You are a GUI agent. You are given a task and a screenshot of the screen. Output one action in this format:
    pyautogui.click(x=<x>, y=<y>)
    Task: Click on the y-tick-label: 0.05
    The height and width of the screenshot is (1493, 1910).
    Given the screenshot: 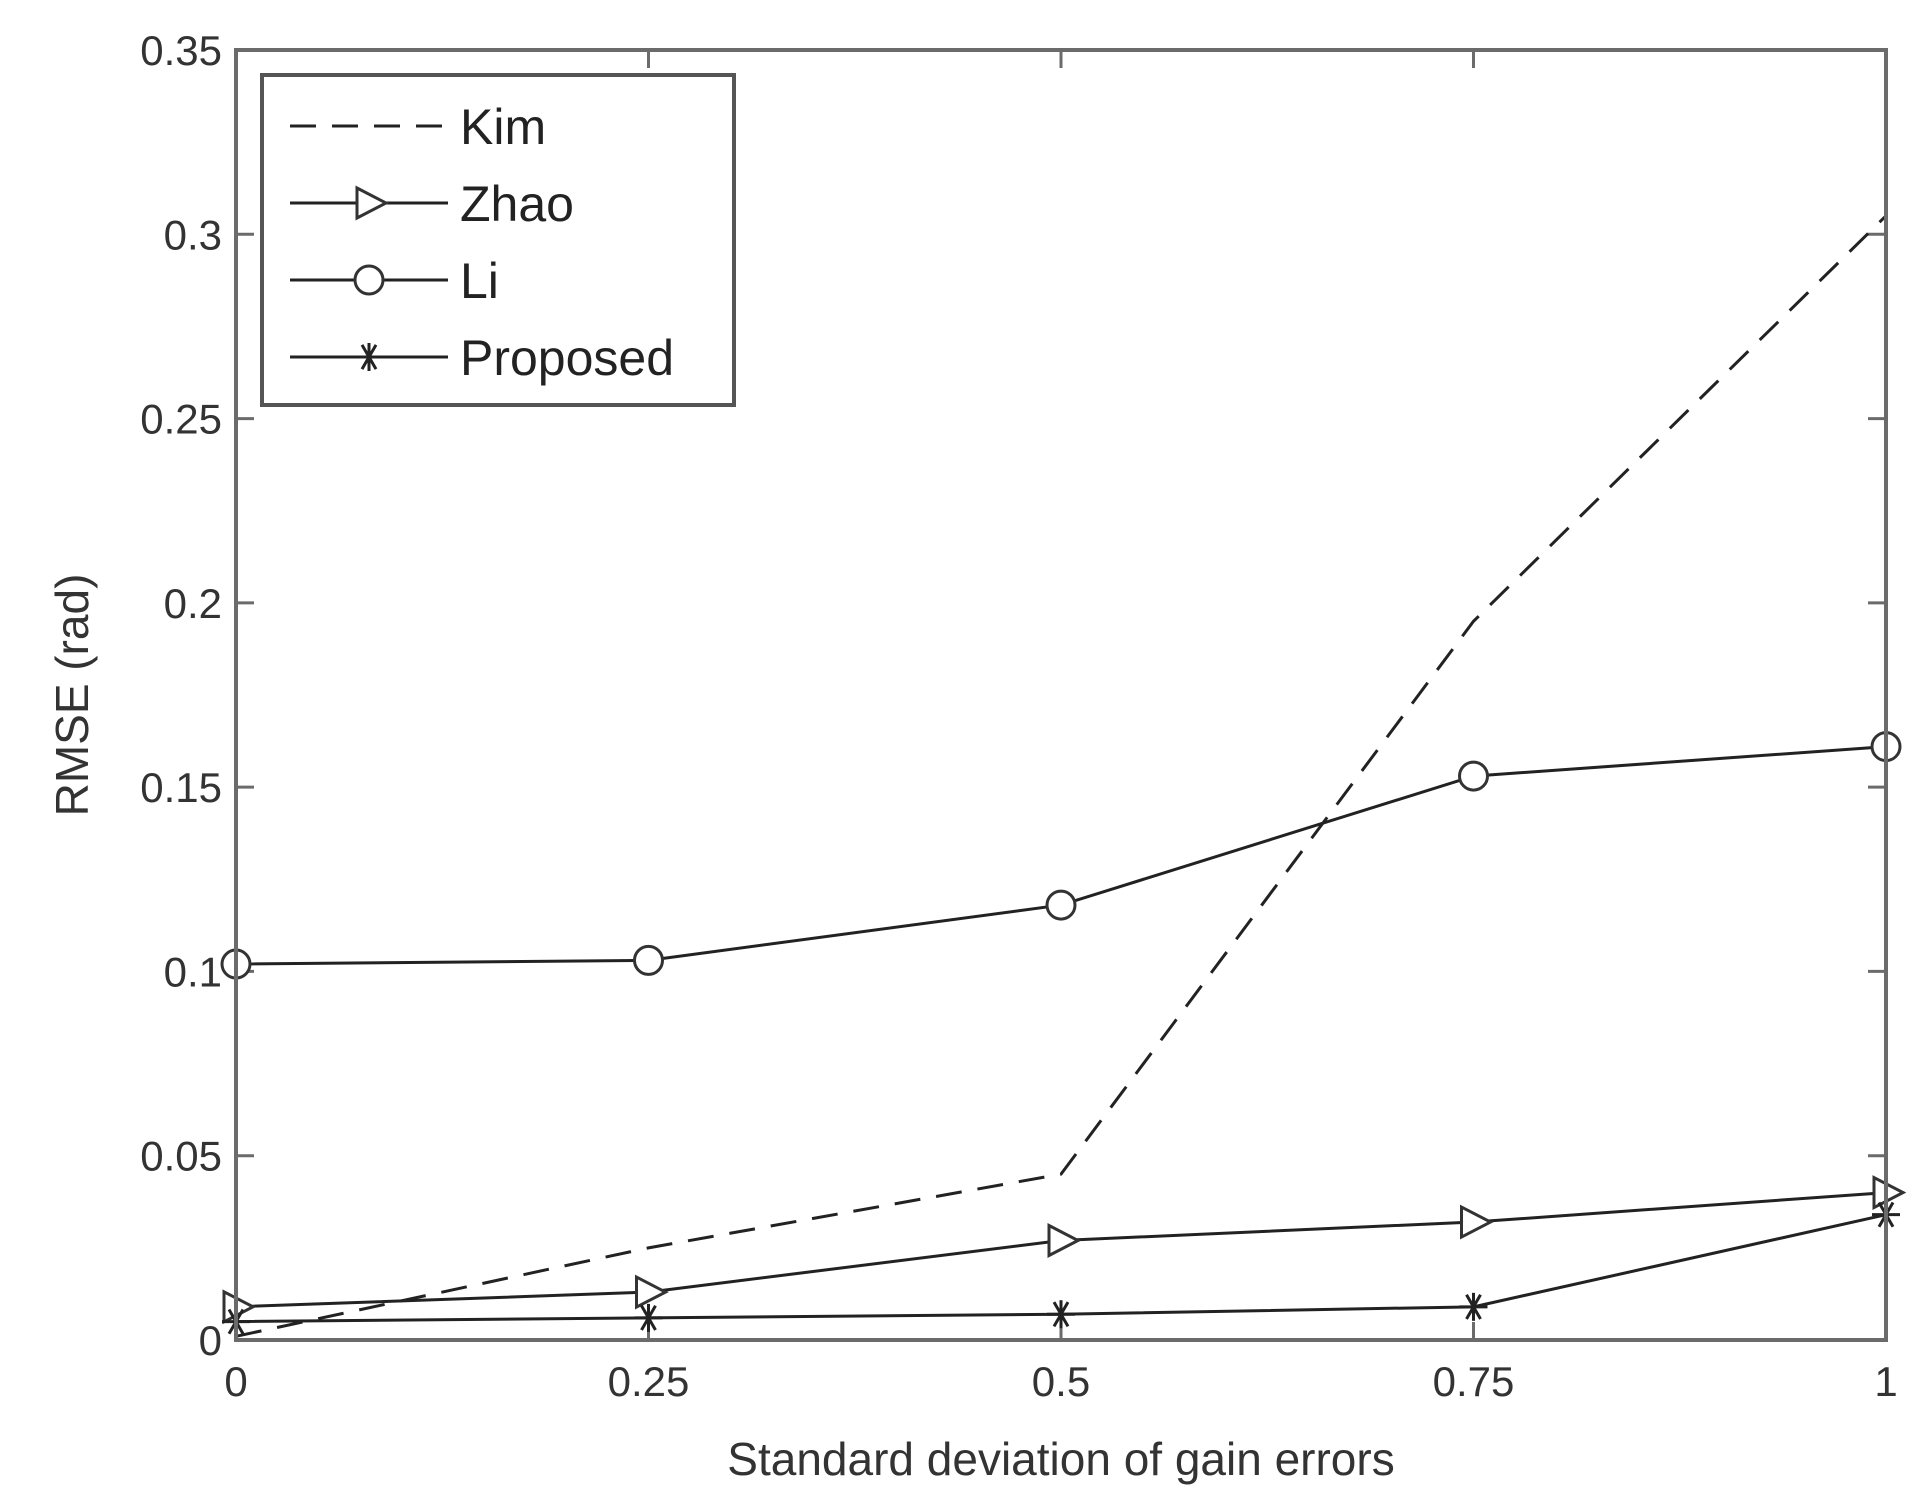 What is the action you would take?
    pyautogui.click(x=181, y=1156)
    